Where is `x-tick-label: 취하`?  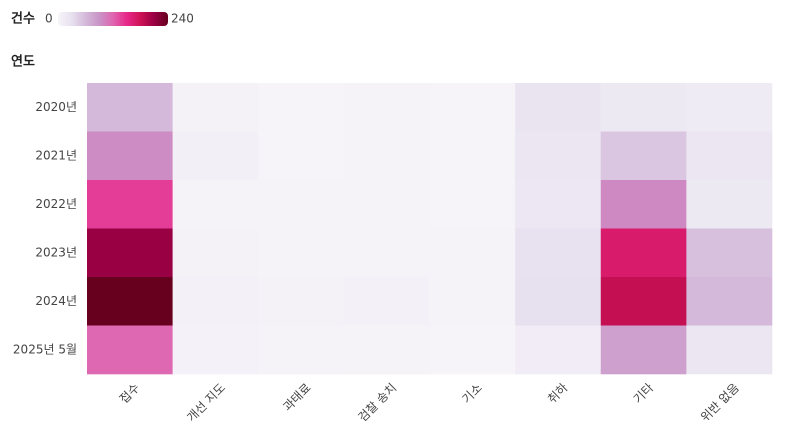 x-tick-label: 취하 is located at coordinates (558, 394).